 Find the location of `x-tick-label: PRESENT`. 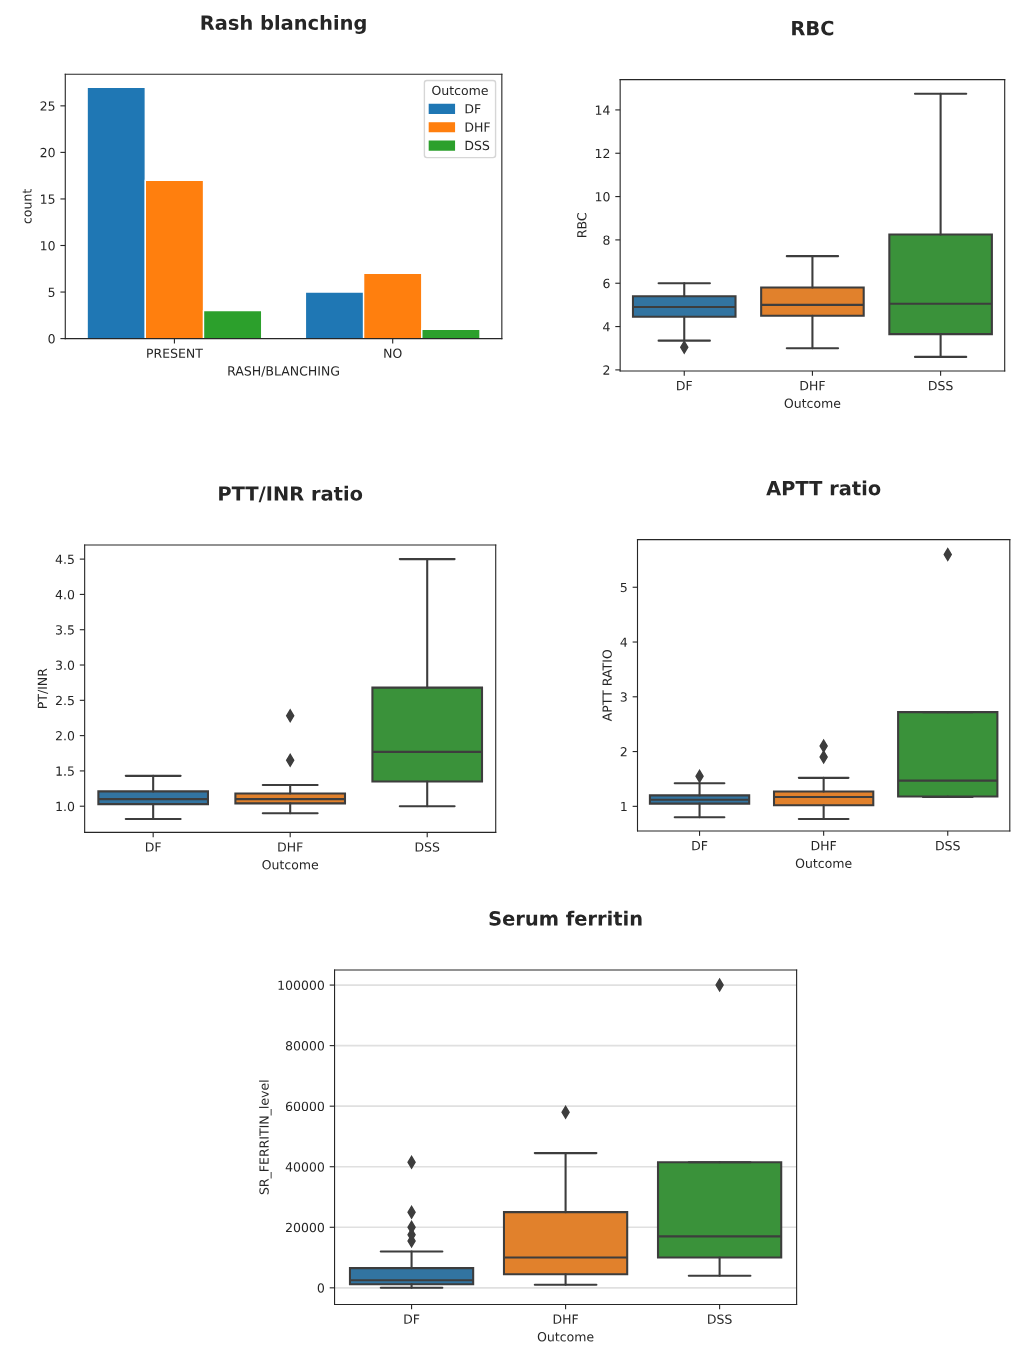

x-tick-label: PRESENT is located at coordinates (175, 353).